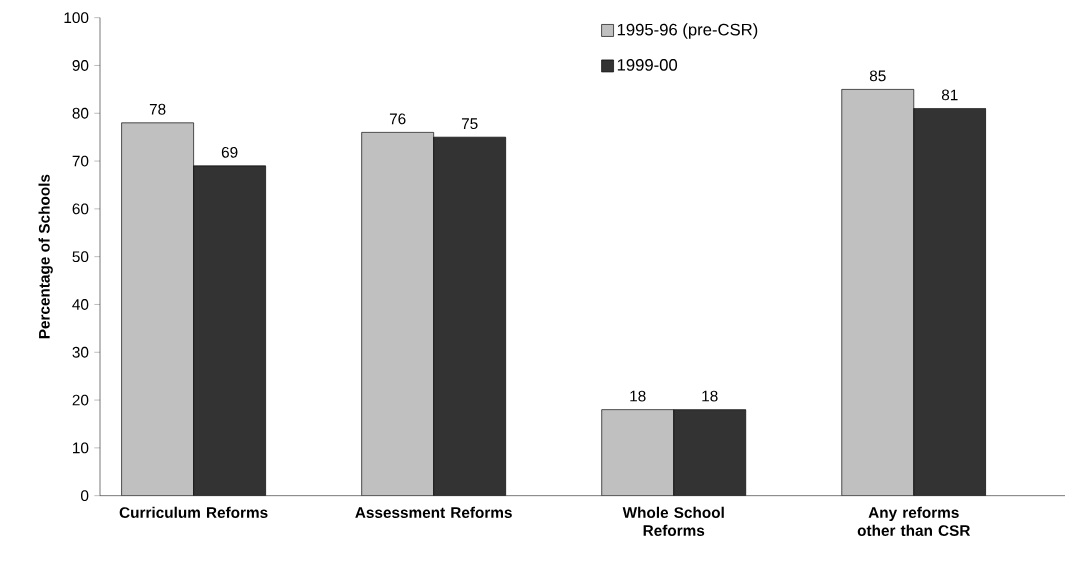  What do you see at coordinates (687, 31) in the screenshot?
I see `legend-label: 1995-96 (pre-CSR)` at bounding box center [687, 31].